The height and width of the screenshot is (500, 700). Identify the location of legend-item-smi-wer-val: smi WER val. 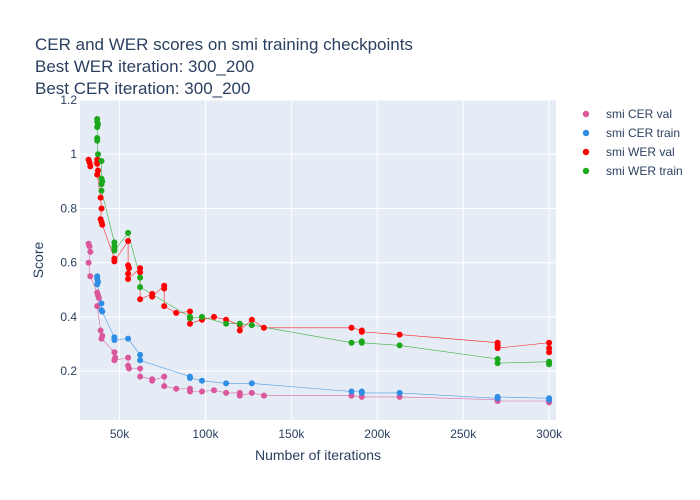
(628, 152).